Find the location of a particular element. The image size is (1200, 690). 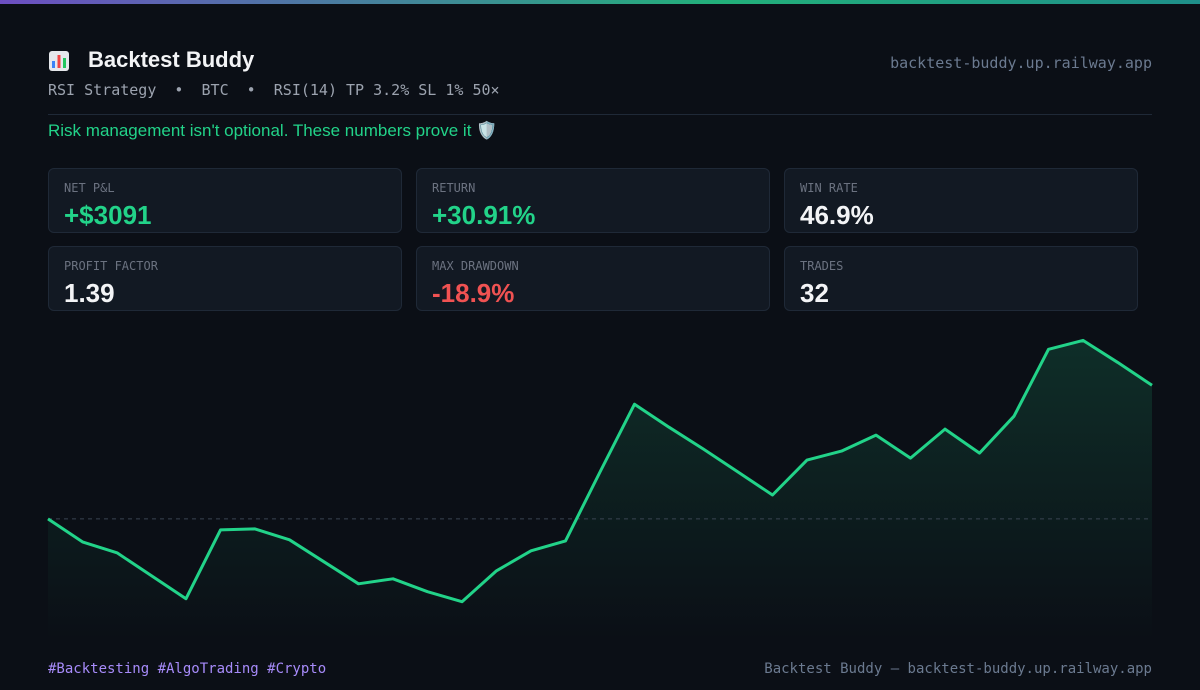

stat-value: 1.39 is located at coordinates (89, 293).